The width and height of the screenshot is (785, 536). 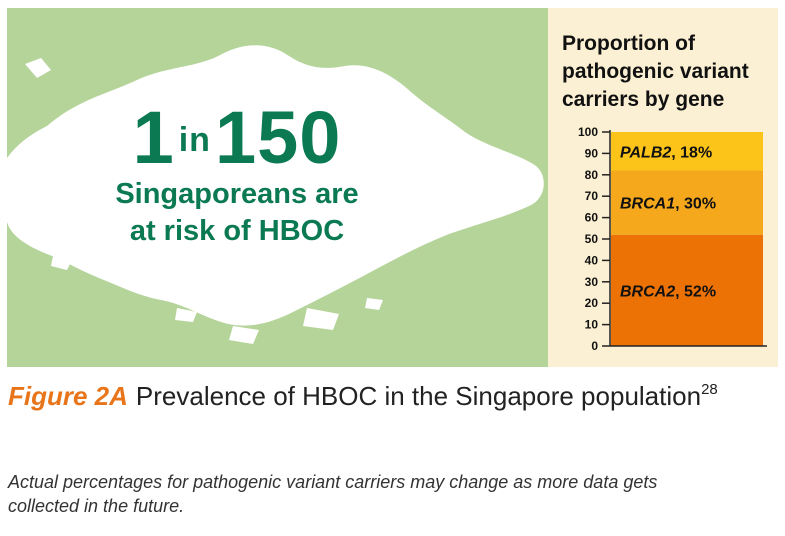 I want to click on y-tick-label: 60, so click(x=592, y=218).